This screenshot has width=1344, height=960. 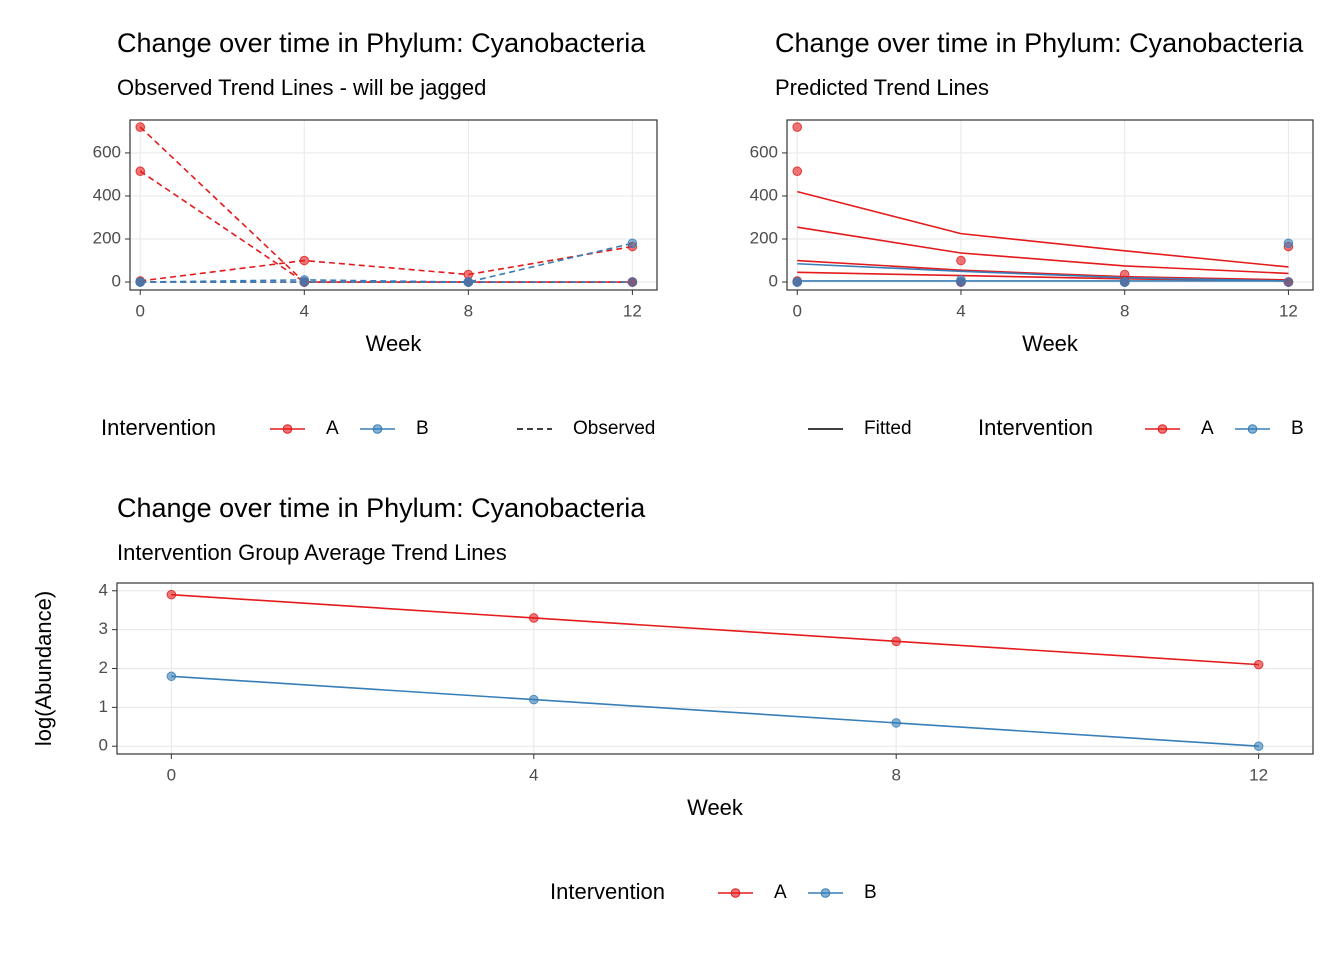 What do you see at coordinates (888, 428) in the screenshot?
I see `legend-label: Fitted` at bounding box center [888, 428].